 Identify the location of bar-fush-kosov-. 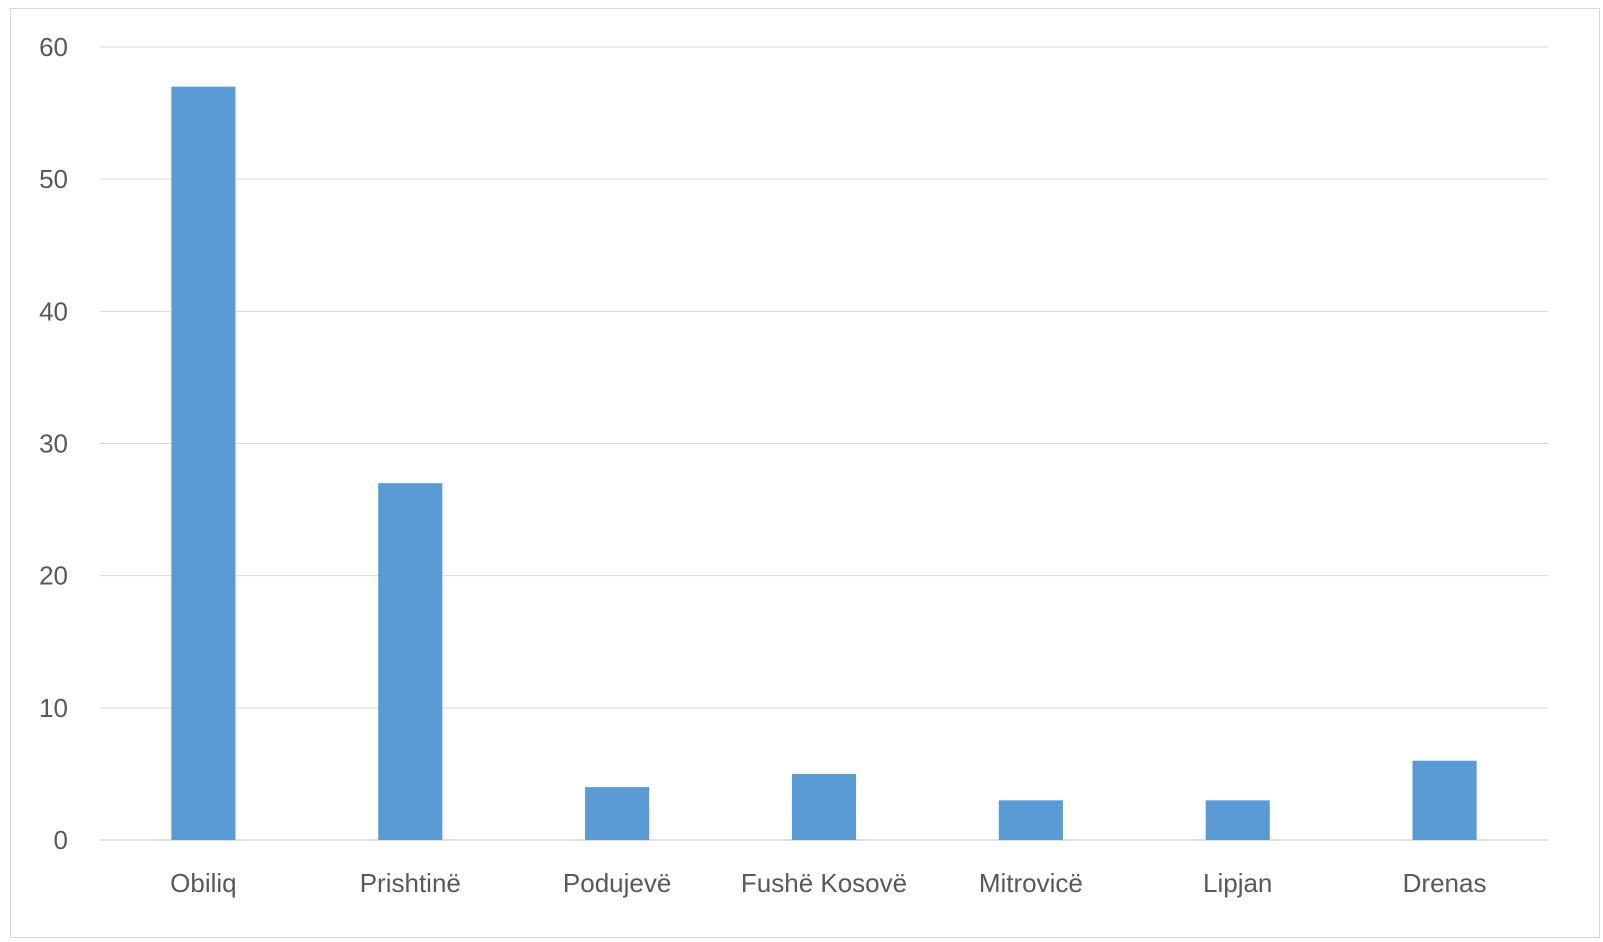
(824, 806).